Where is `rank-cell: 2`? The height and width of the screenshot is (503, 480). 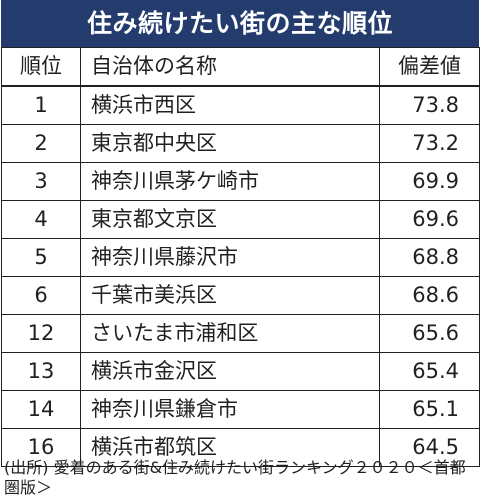 rank-cell: 2 is located at coordinates (41, 143).